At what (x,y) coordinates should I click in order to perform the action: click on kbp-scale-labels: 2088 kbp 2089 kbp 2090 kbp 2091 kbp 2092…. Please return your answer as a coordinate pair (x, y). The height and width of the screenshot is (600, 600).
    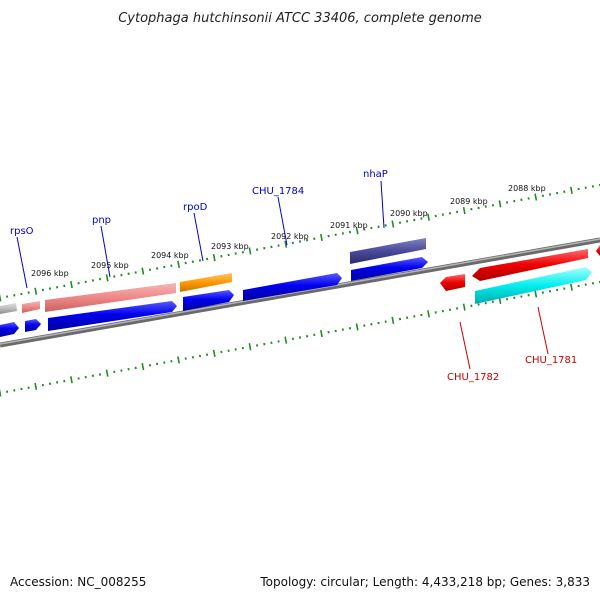
    Looking at the image, I should click on (288, 231).